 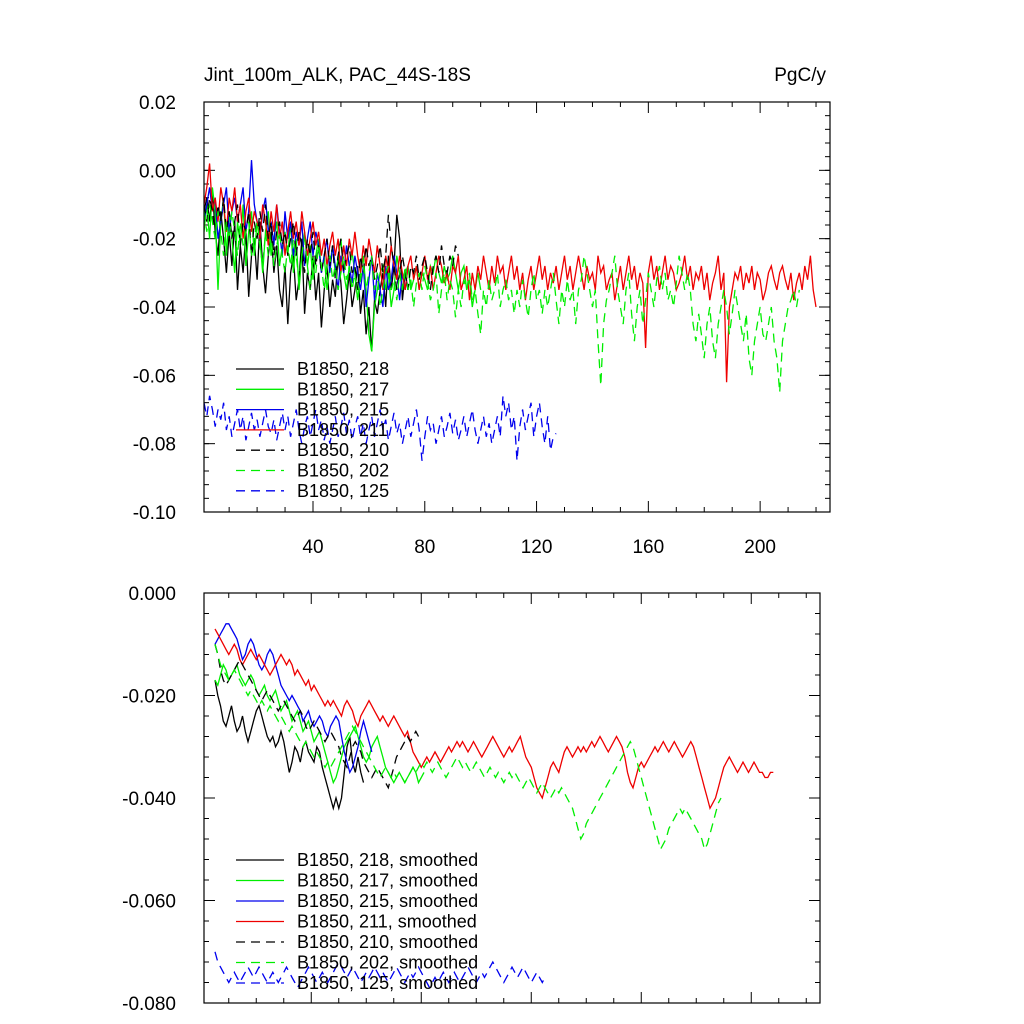 I want to click on legend-label: B1850, 202, smoothed, so click(x=387, y=963).